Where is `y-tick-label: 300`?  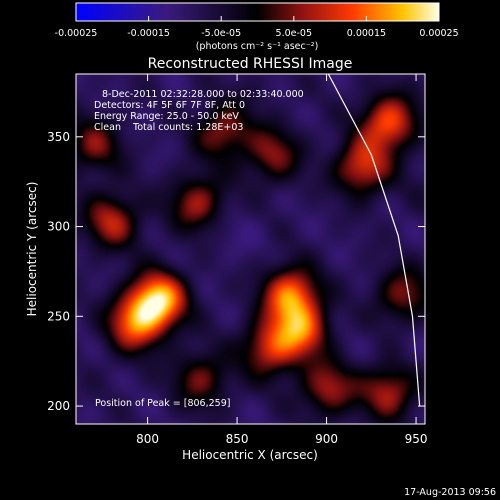
y-tick-label: 300 is located at coordinates (58, 227).